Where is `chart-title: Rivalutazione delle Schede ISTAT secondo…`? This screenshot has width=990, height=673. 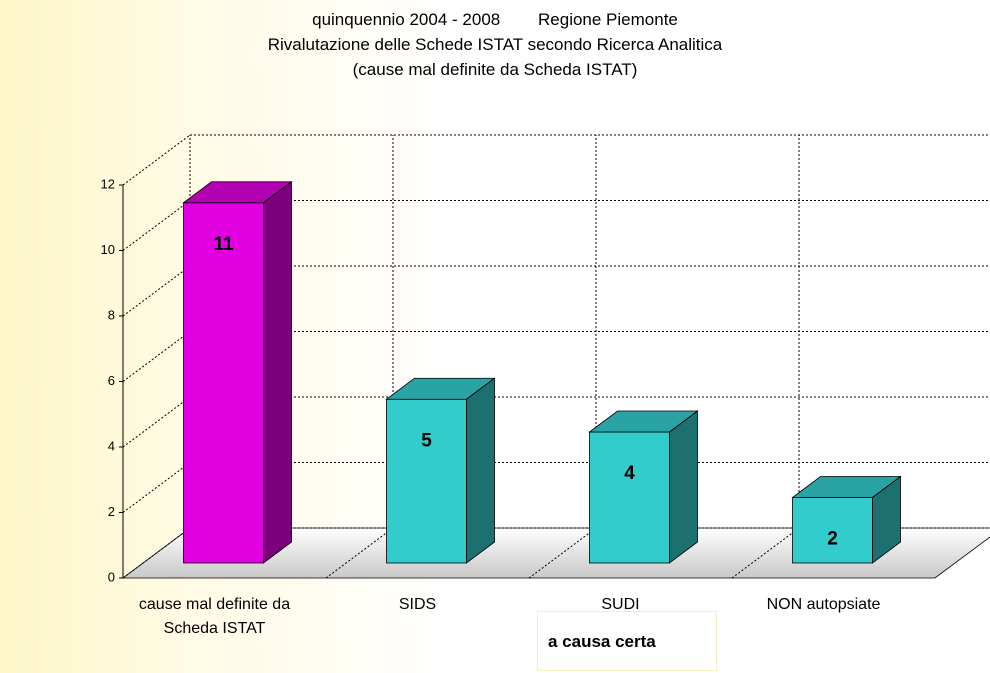
chart-title: Rivalutazione delle Schede ISTAT secondo… is located at coordinates (495, 44).